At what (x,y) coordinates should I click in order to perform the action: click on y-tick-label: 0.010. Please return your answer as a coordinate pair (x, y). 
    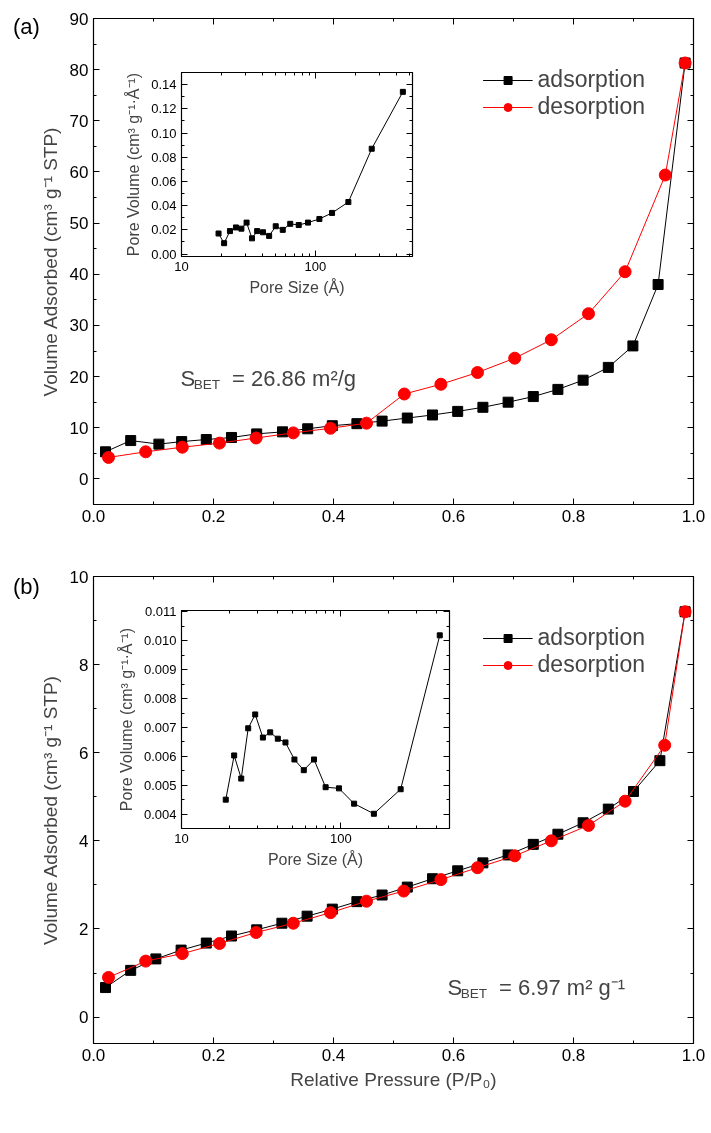
    Looking at the image, I should click on (160, 641).